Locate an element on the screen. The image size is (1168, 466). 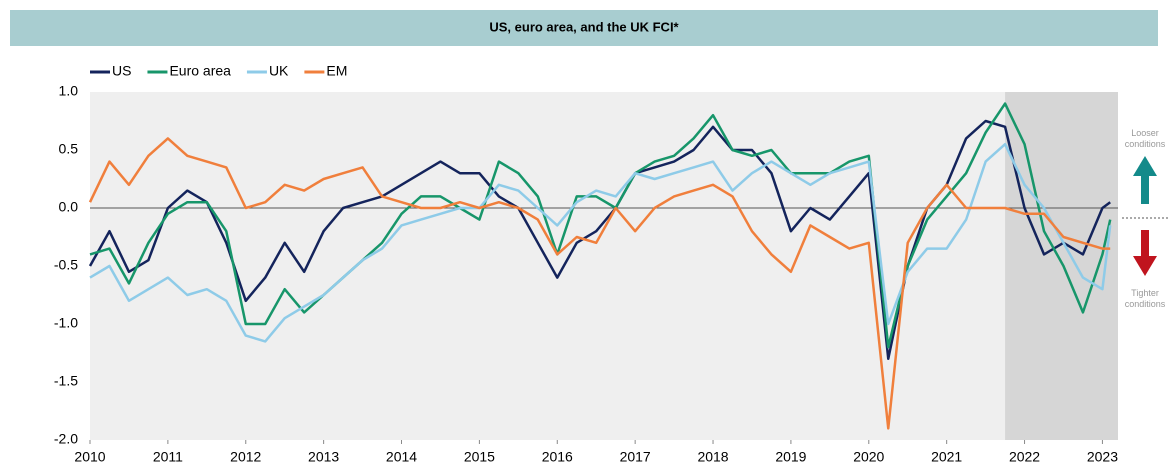
y-tick-label: -1.0 is located at coordinates (66, 323).